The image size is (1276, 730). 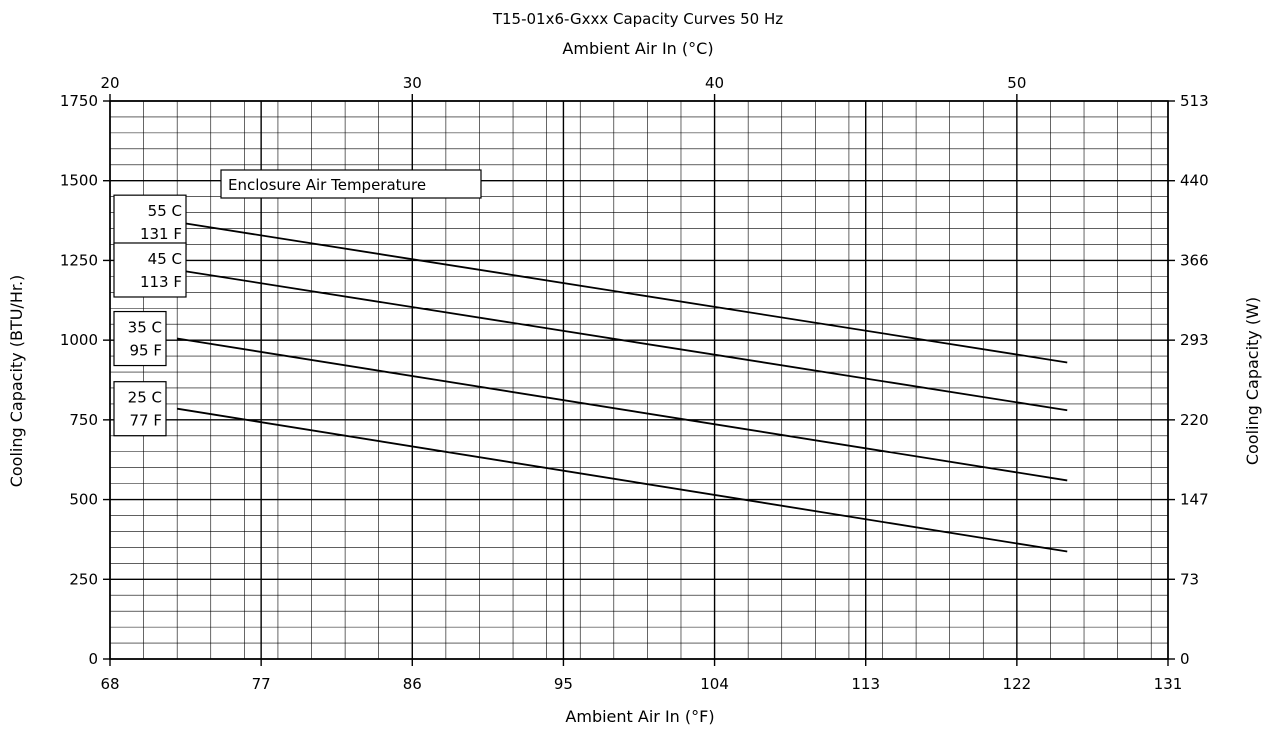 What do you see at coordinates (563, 684) in the screenshot?
I see `x-tick-label: 95` at bounding box center [563, 684].